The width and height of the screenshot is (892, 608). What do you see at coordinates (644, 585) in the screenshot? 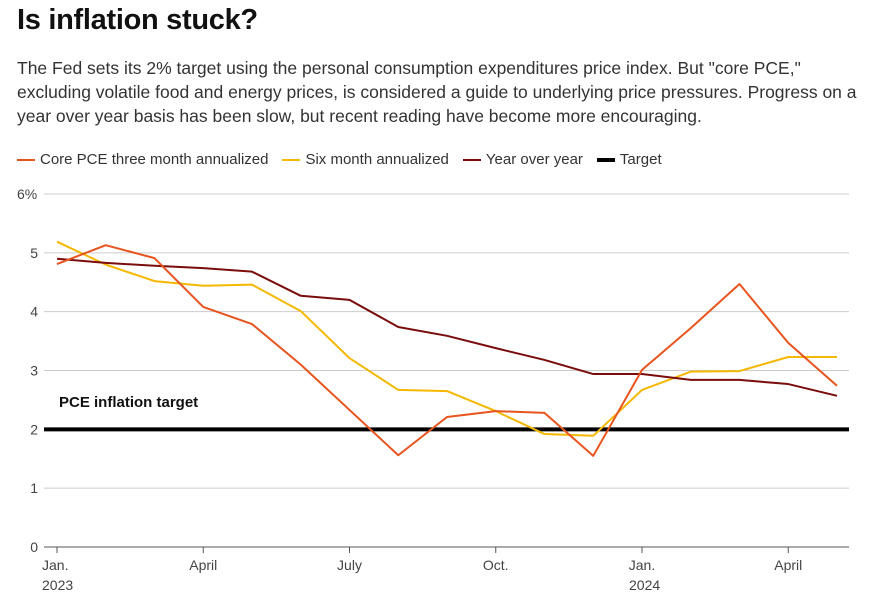
I see `x-tick-year: 2024` at bounding box center [644, 585].